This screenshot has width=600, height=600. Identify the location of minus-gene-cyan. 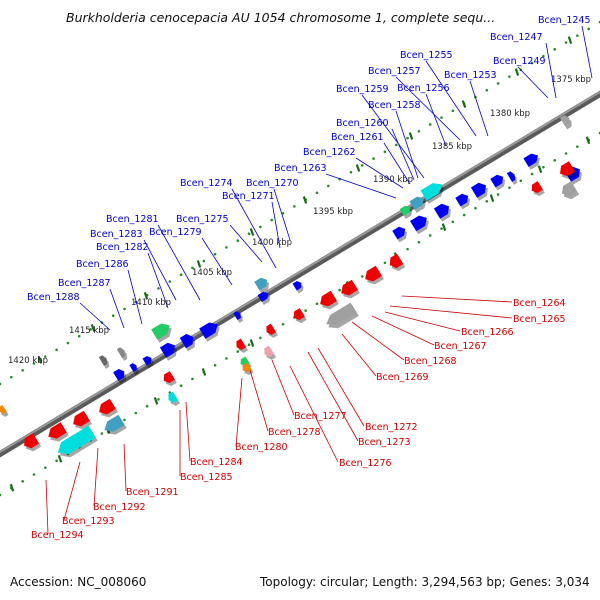
(174, 398).